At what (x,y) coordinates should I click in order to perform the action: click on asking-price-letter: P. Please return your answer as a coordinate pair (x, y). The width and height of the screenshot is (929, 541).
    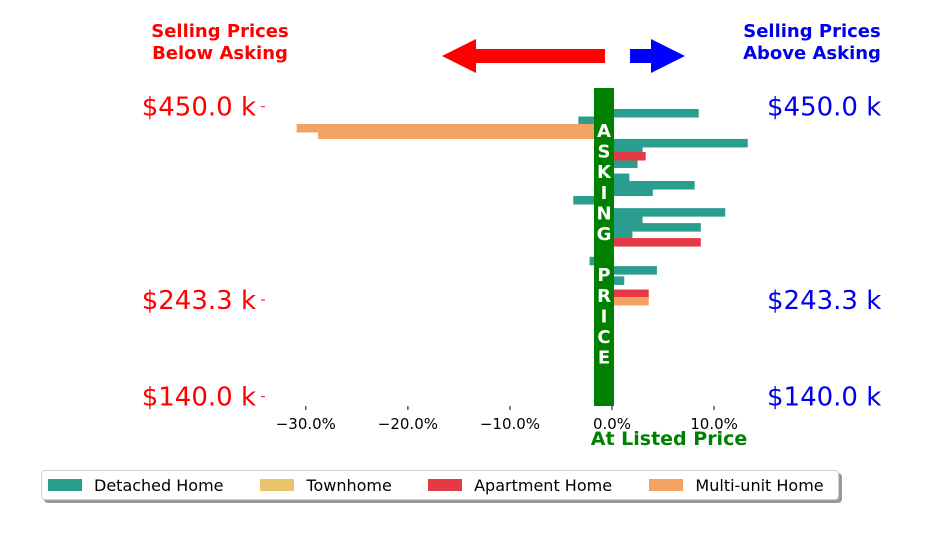
    Looking at the image, I should click on (603, 275).